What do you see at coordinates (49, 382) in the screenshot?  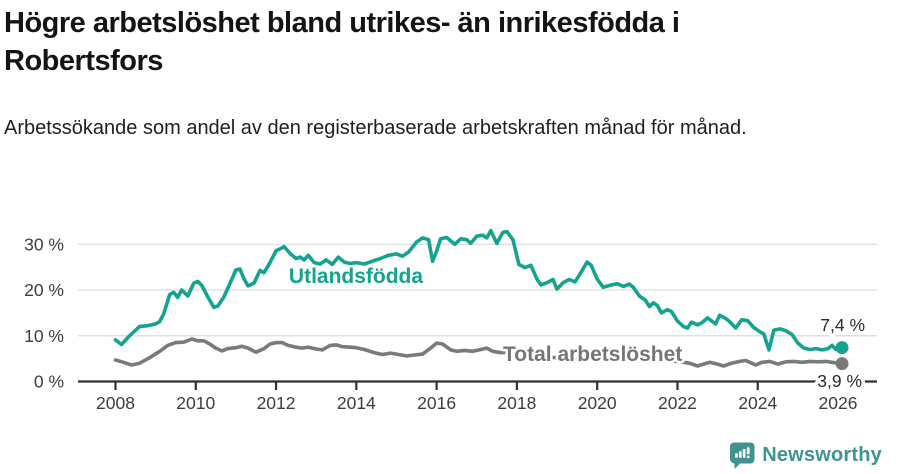 I see `y-tick-label: 0 %` at bounding box center [49, 382].